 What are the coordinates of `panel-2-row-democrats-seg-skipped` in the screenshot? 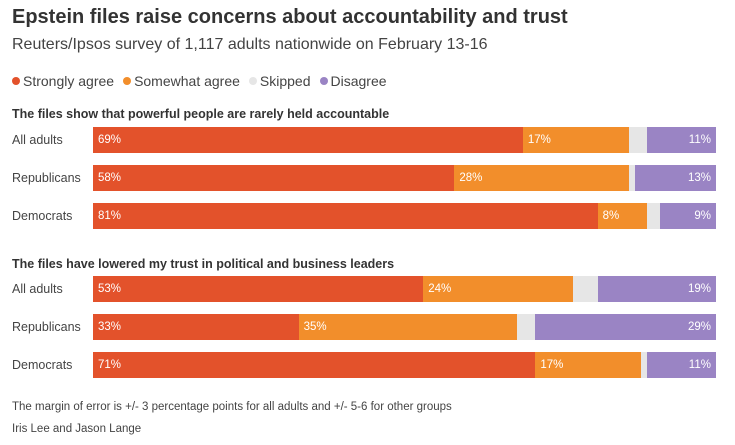 It's located at (644, 365).